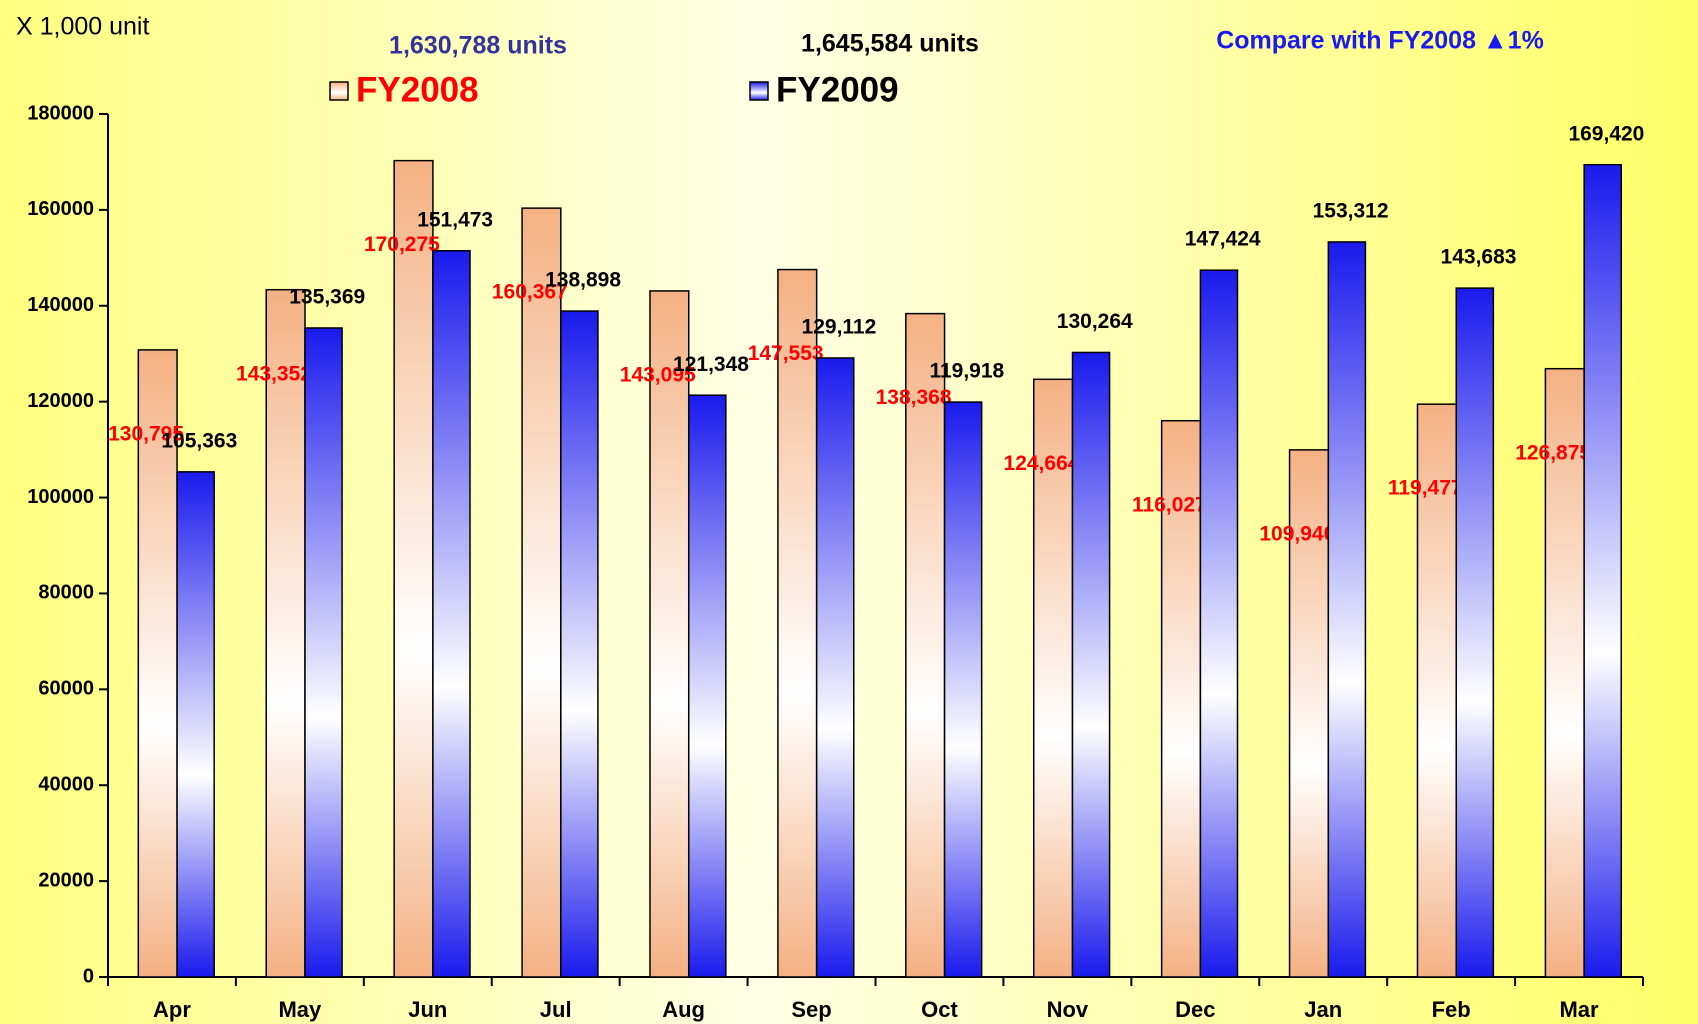  I want to click on x-tick-label: Nov, so click(1068, 1009).